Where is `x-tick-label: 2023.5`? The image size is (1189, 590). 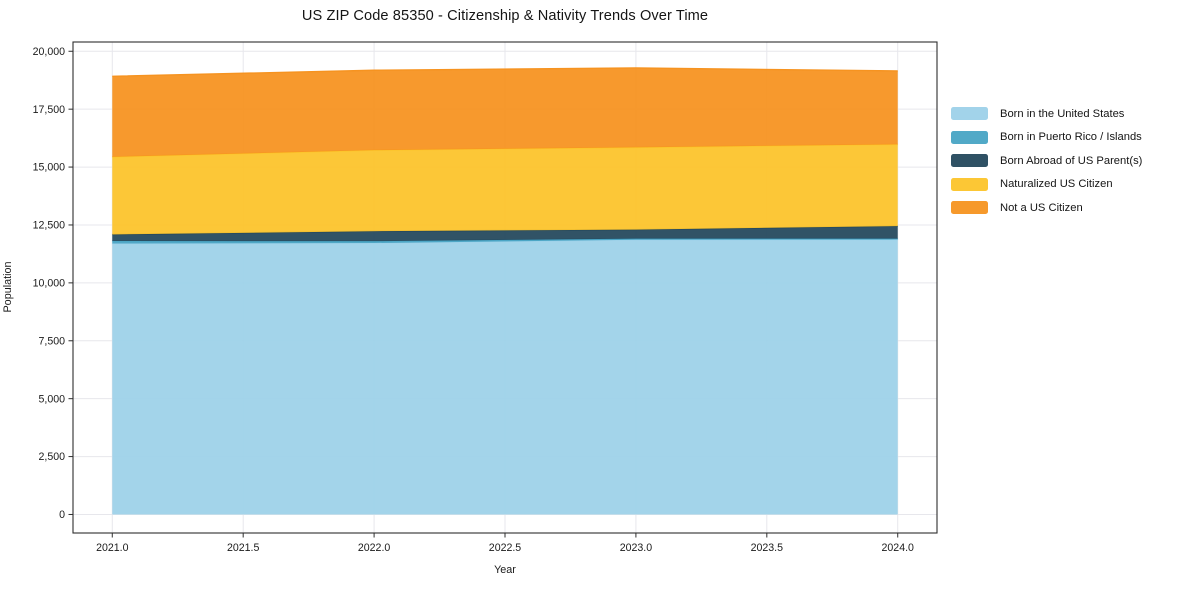
x-tick-label: 2023.5 is located at coordinates (767, 548).